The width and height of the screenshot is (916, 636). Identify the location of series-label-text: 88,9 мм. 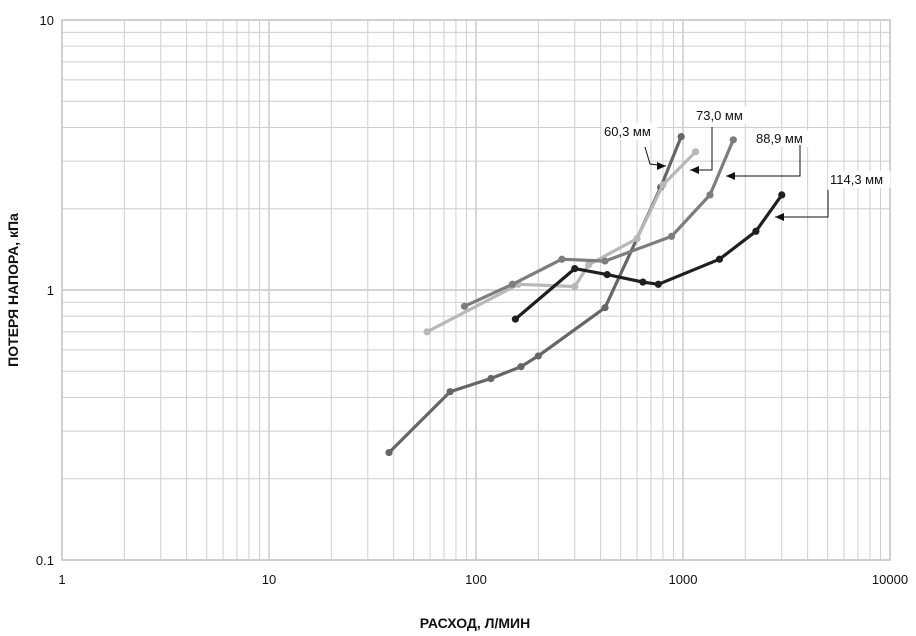
(779, 138).